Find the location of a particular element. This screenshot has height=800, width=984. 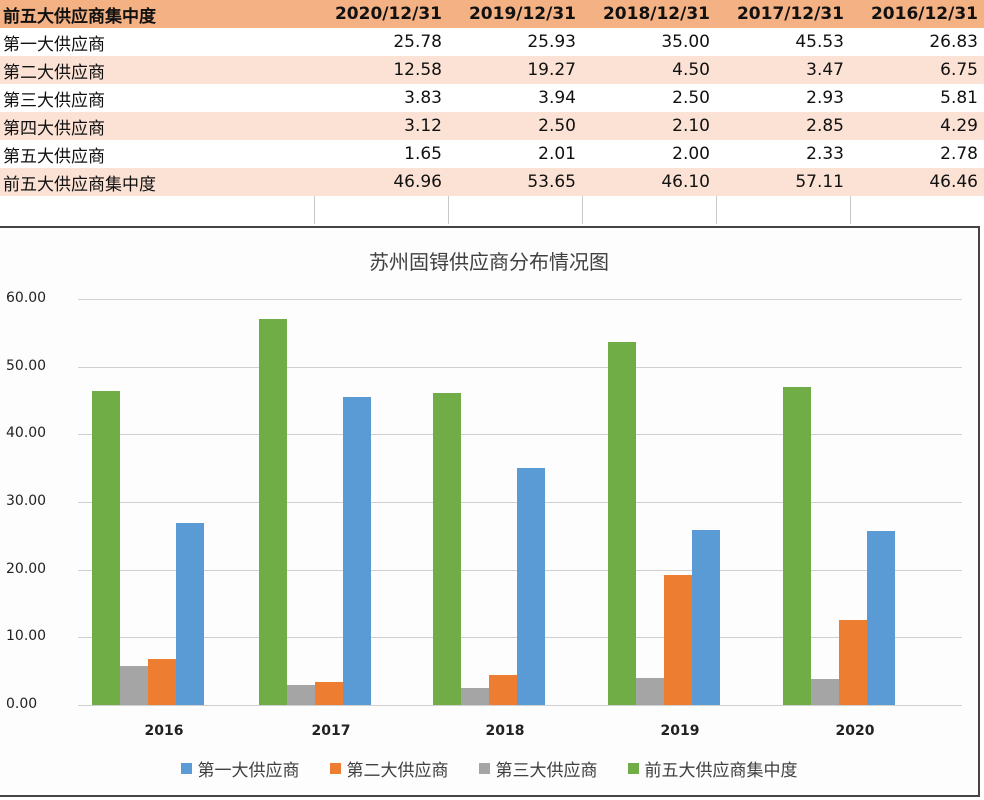

legend-label: 第一大供应商 is located at coordinates (248, 771).